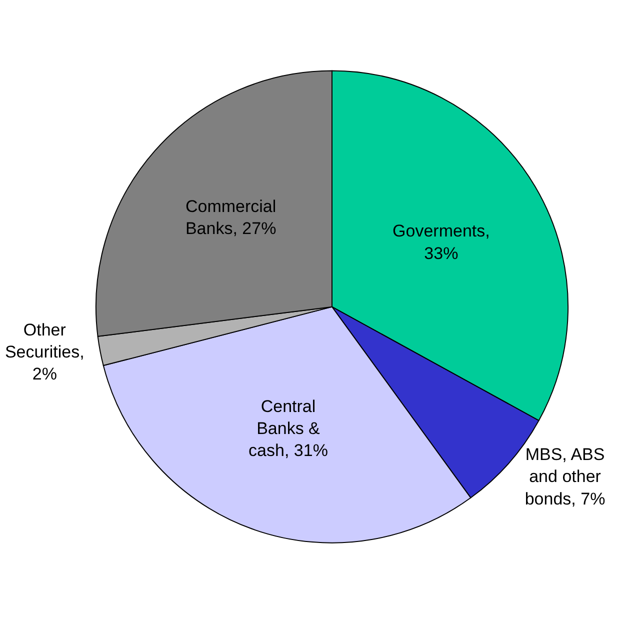  What do you see at coordinates (565, 476) in the screenshot?
I see `slice-label: MBS, ABS and other bonds, 7%` at bounding box center [565, 476].